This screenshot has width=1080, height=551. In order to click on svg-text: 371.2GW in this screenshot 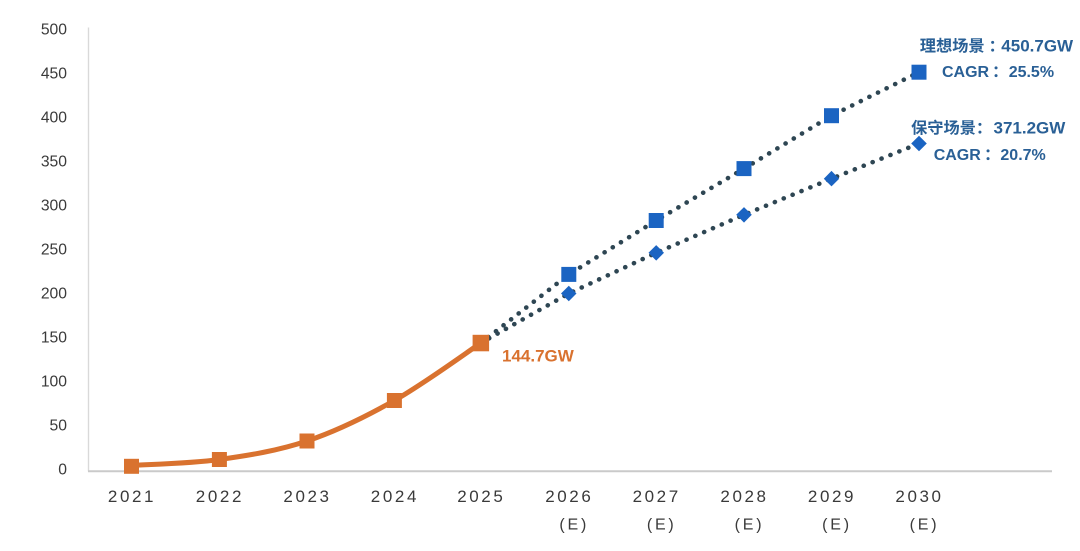, I will do `click(1030, 128)`.